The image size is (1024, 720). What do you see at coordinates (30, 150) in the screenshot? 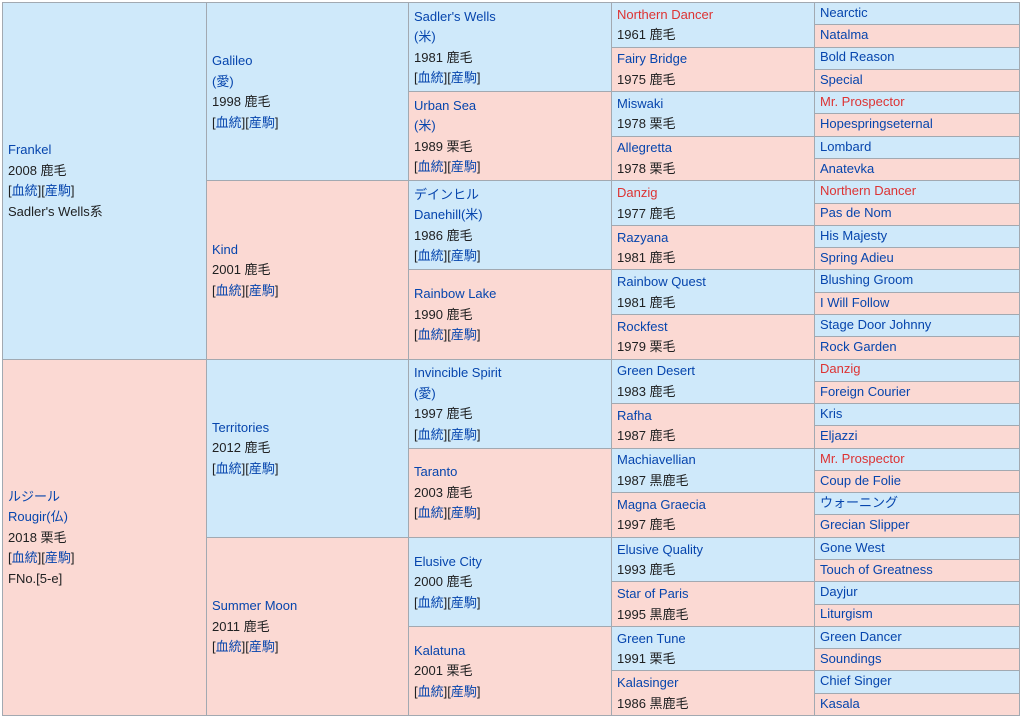
I see `horse-name-link: Frankel` at bounding box center [30, 150].